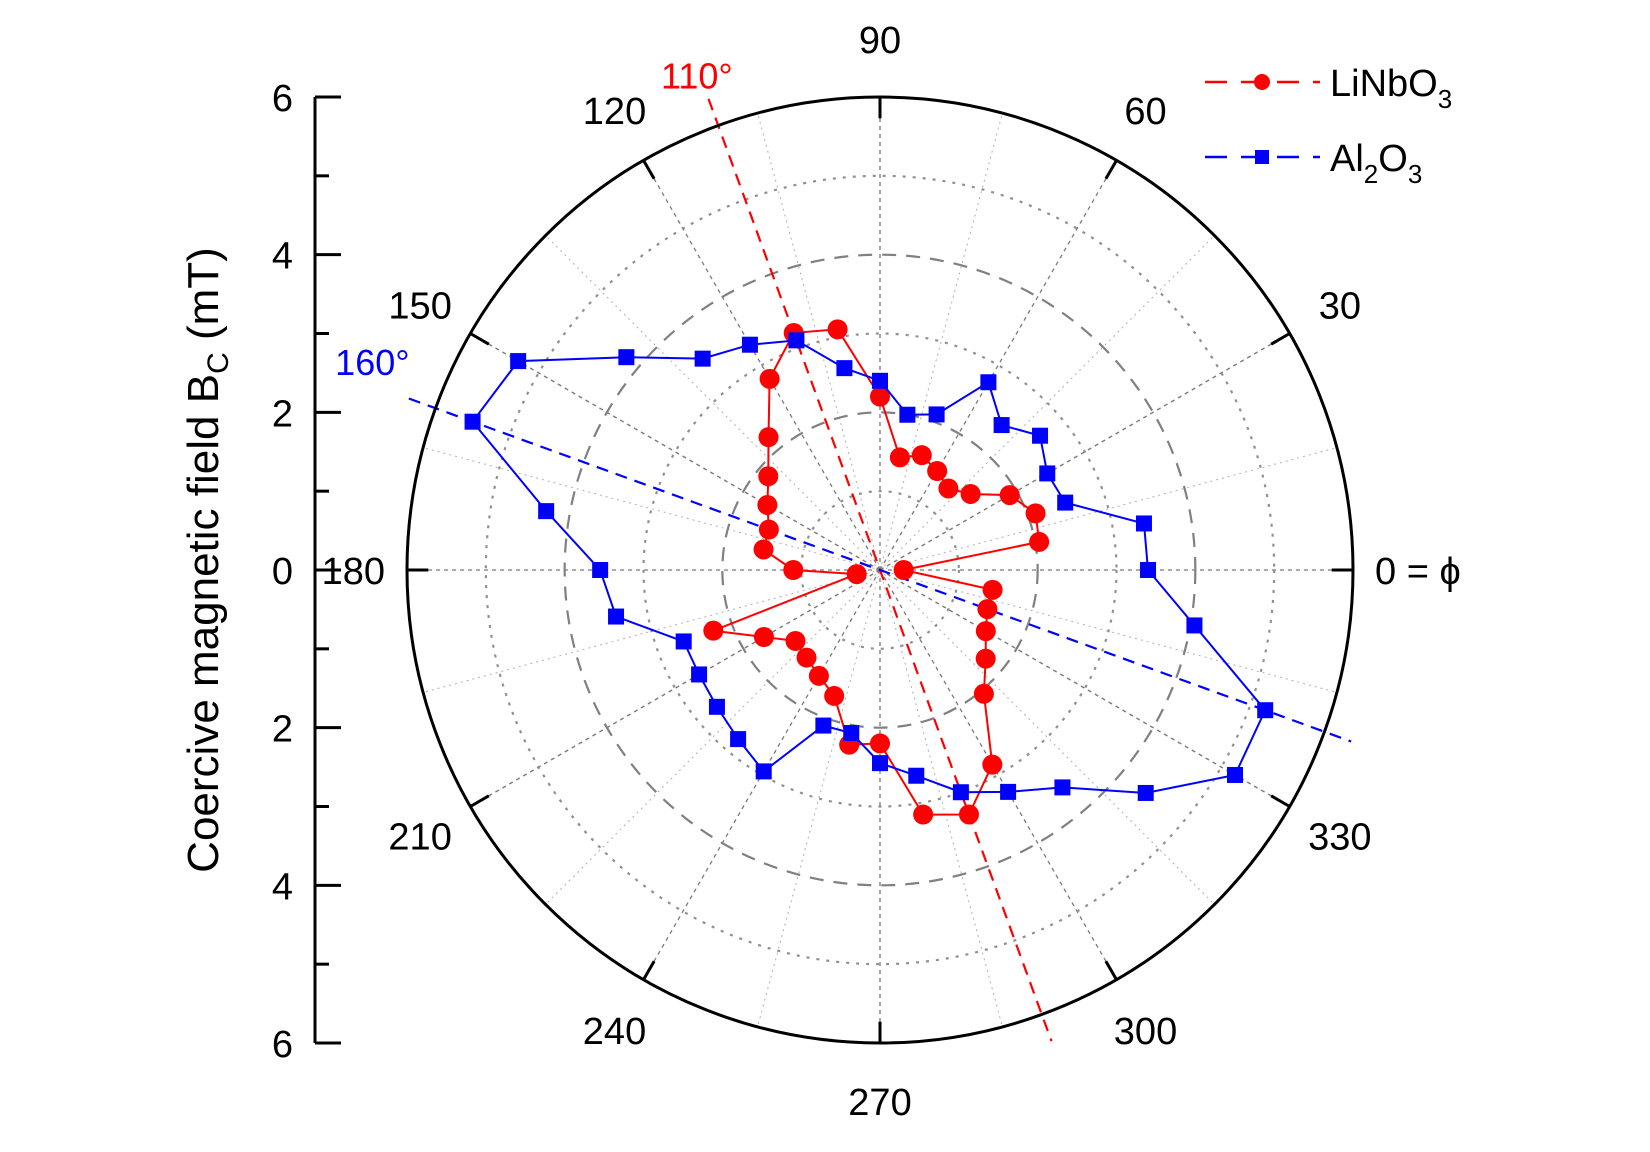  Describe the element at coordinates (282, 730) in the screenshot. I see `radial-tick-label-4: 2` at that location.